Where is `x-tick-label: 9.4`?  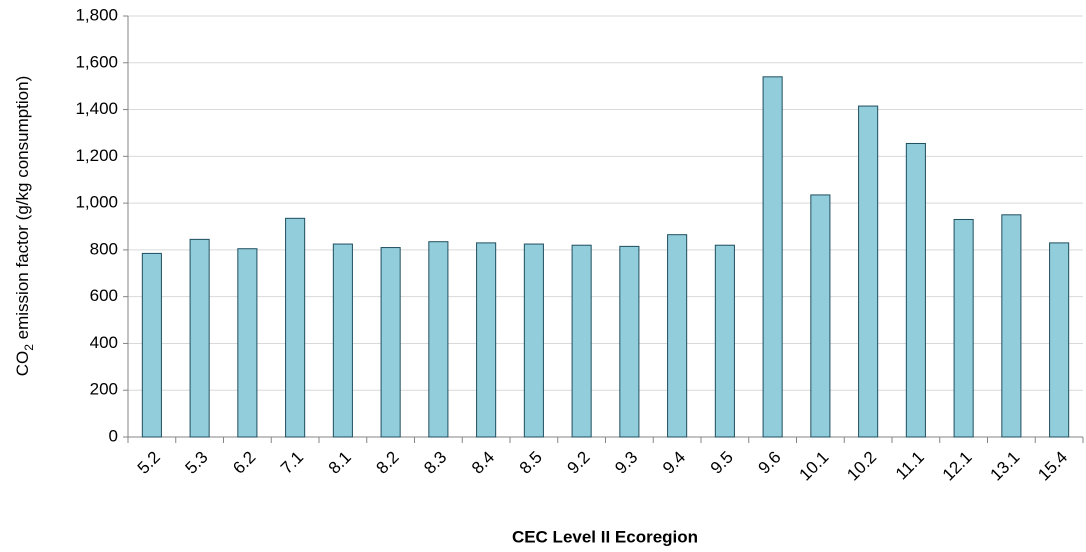 x-tick-label: 9.4 is located at coordinates (674, 463).